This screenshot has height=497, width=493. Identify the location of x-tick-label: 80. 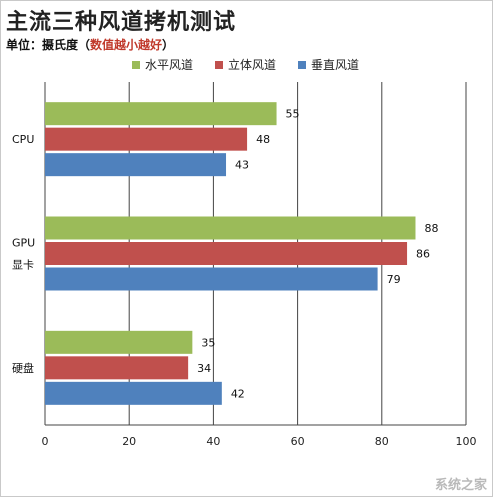
(382, 441).